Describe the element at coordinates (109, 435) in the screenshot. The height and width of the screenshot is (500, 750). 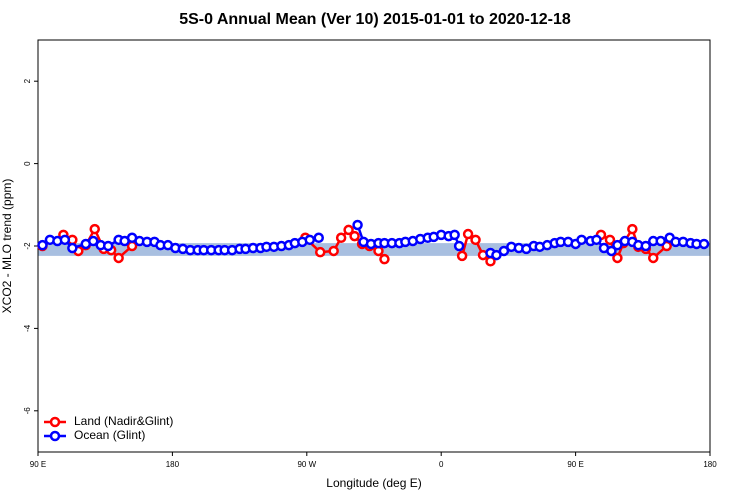
I see `legend-label: Ocean (Glint)` at that location.